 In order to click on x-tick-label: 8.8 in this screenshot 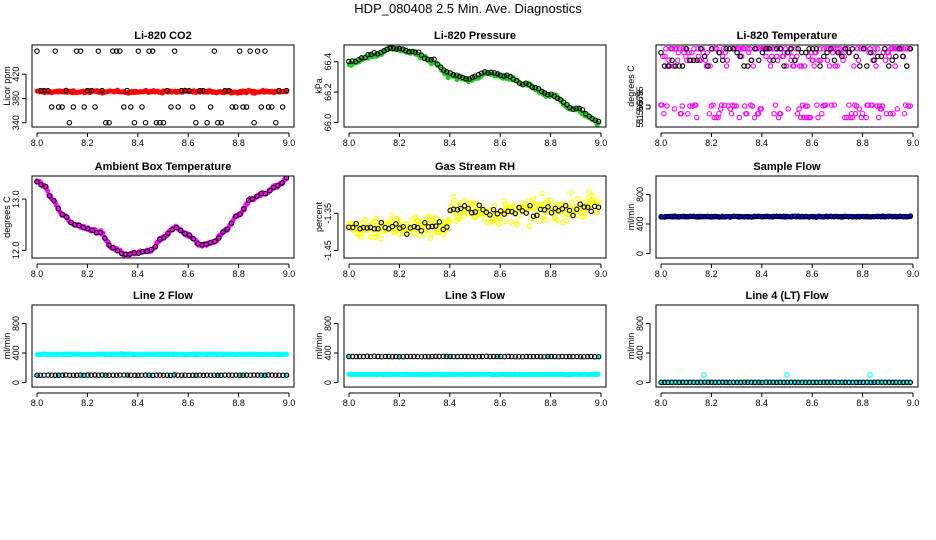, I will do `click(862, 274)`.